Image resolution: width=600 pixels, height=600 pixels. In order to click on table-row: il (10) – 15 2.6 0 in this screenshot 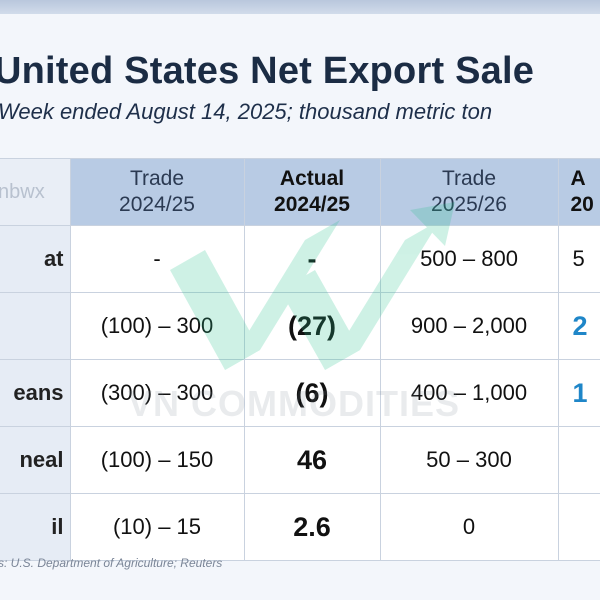, I will do `click(300, 527)`.